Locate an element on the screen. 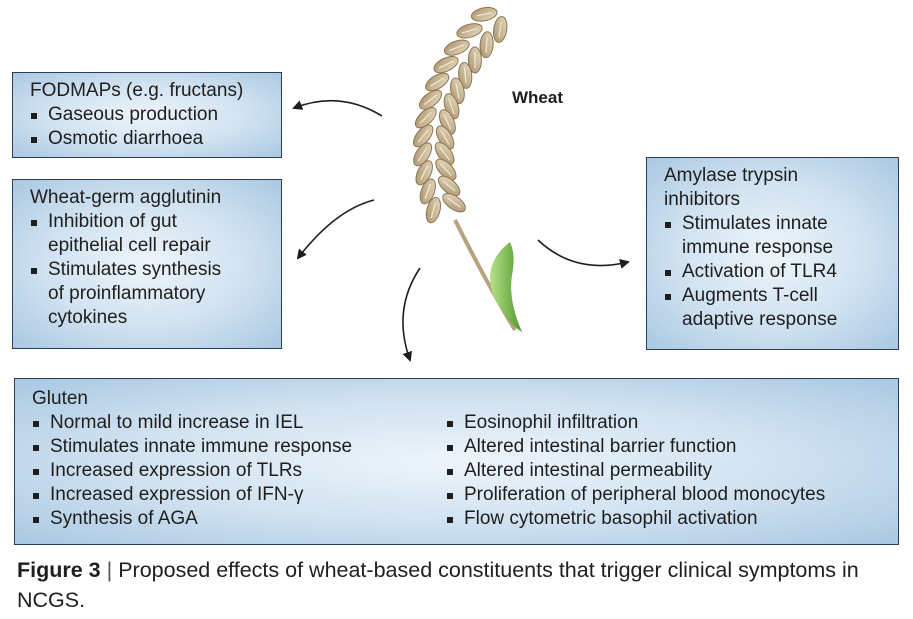 The height and width of the screenshot is (619, 913). list-item: Stimulates innate is located at coordinates (775, 224).